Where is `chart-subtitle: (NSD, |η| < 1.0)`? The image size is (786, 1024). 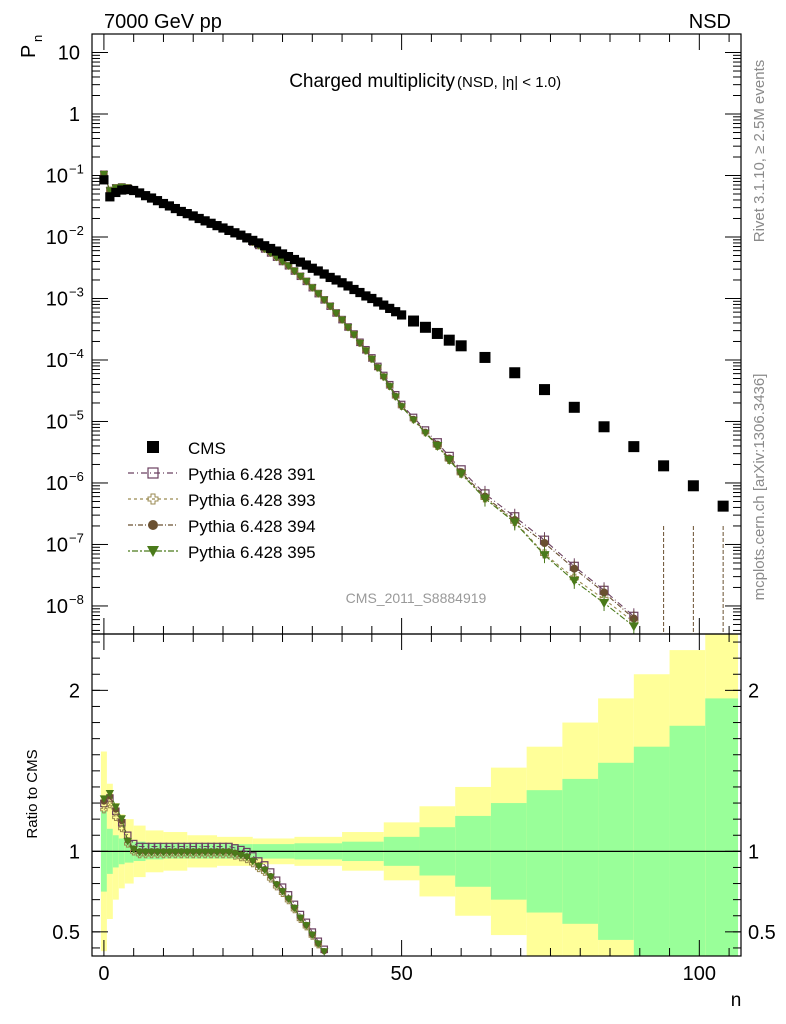 chart-subtitle: (NSD, |η| < 1.0) is located at coordinates (509, 82).